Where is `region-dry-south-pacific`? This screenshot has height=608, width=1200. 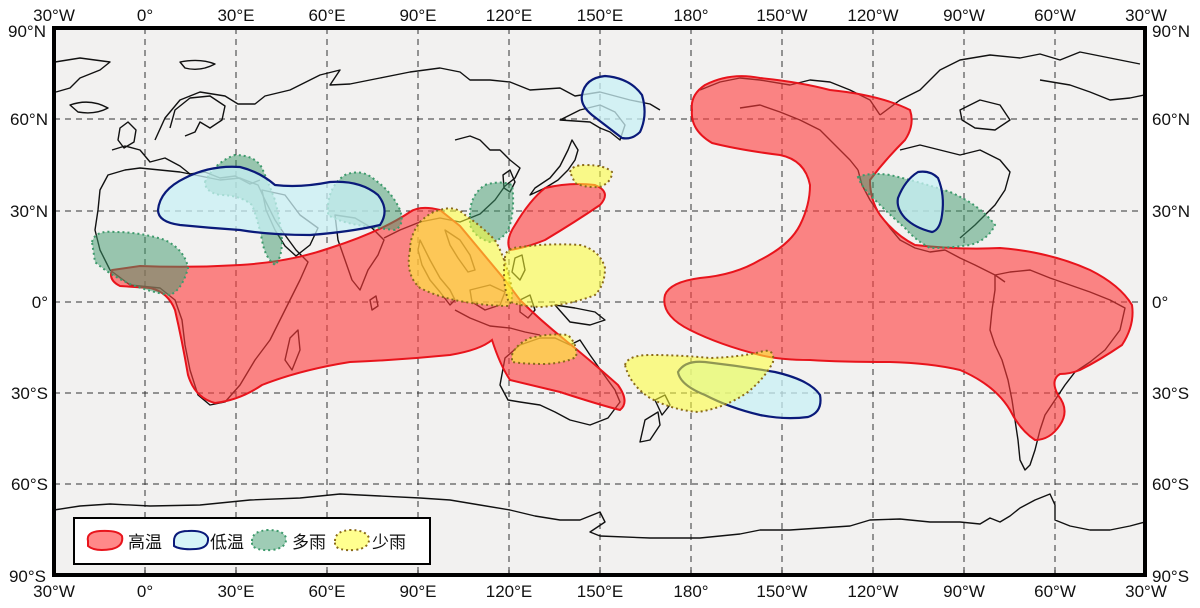 region-dry-south-pacific is located at coordinates (699, 381).